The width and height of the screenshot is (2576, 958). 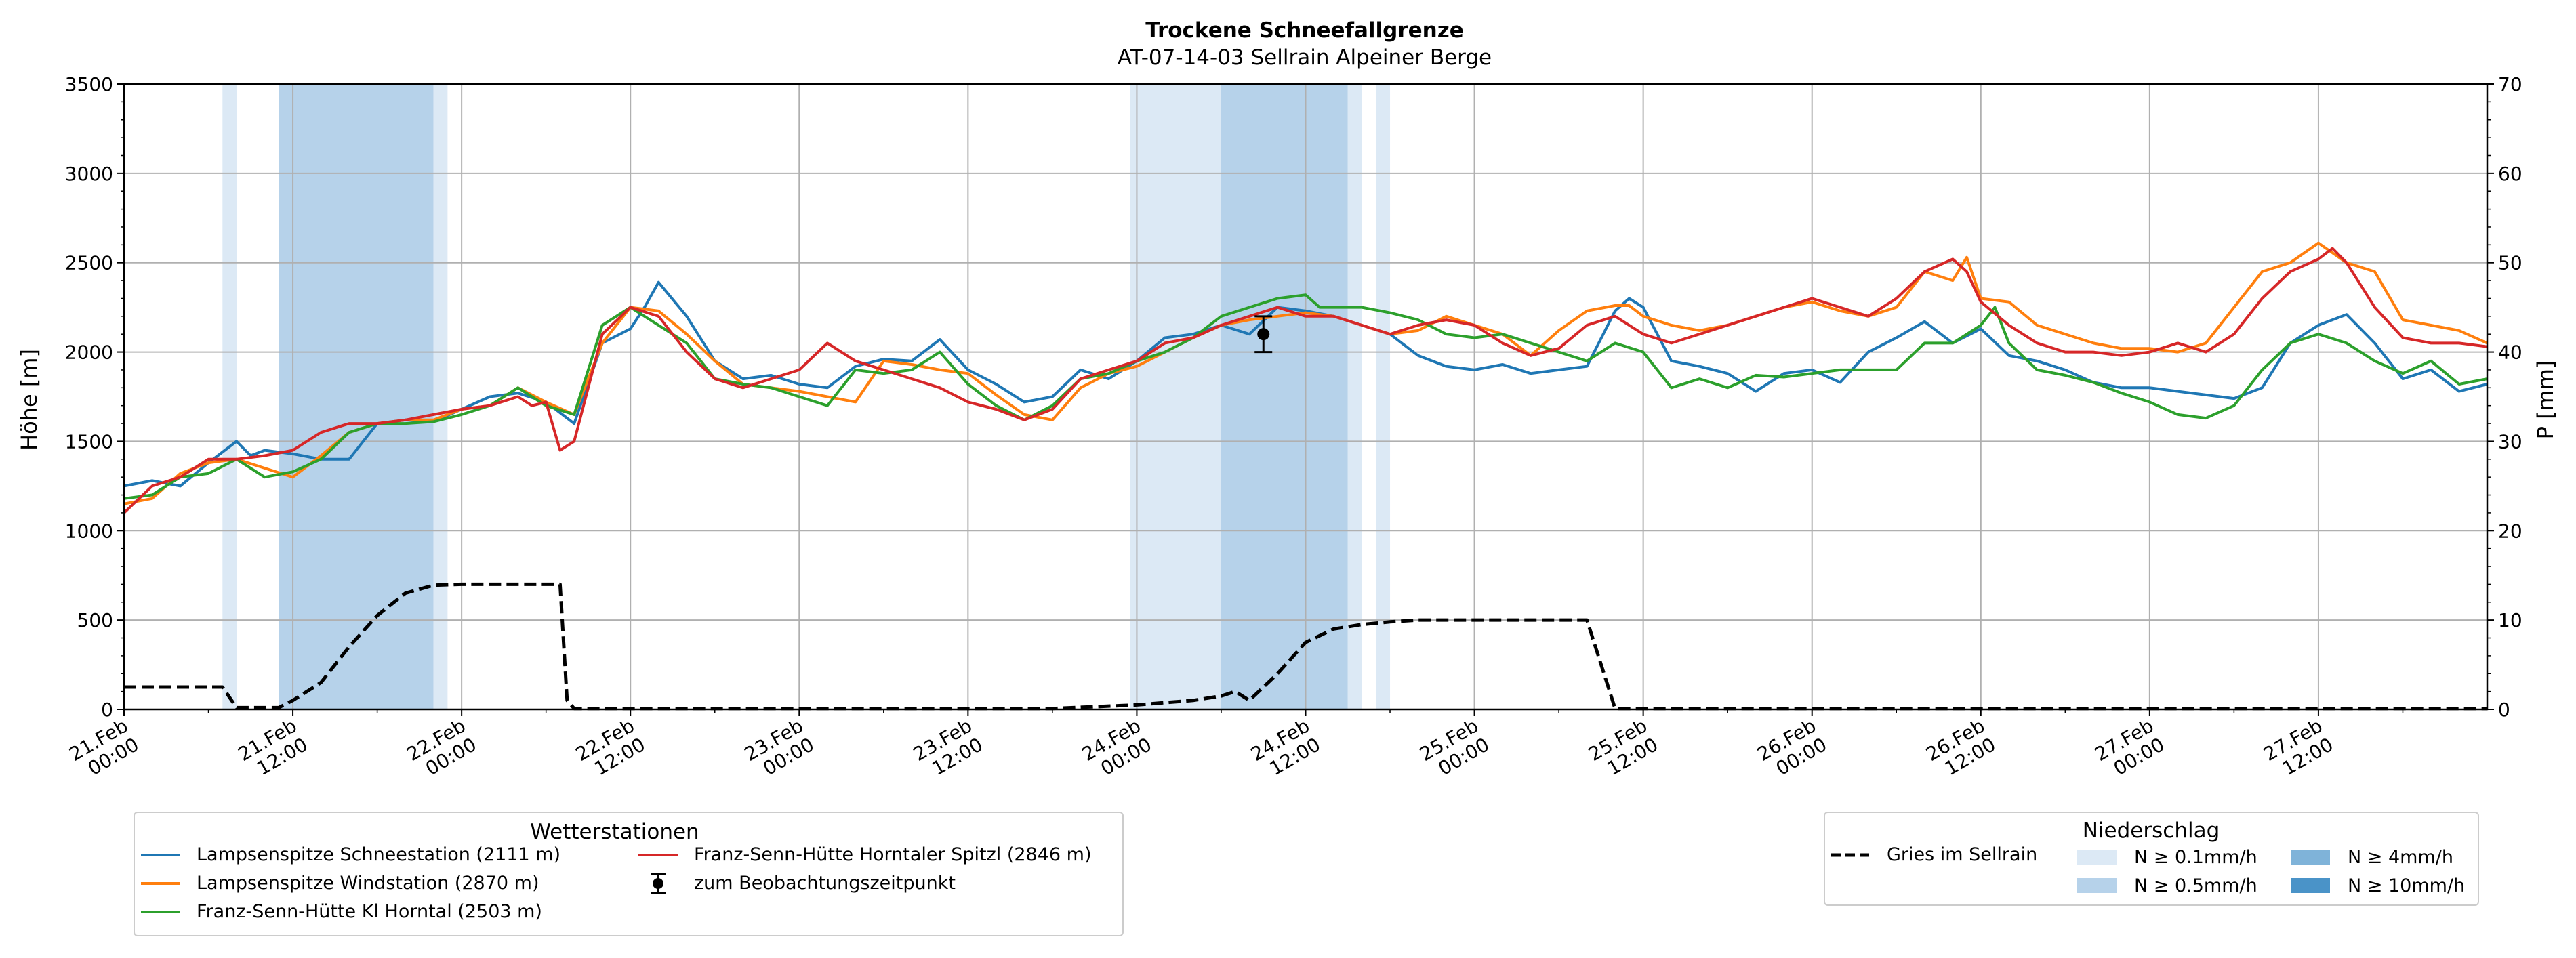 What do you see at coordinates (2510, 620) in the screenshot?
I see `y2-tick-label: 10` at bounding box center [2510, 620].